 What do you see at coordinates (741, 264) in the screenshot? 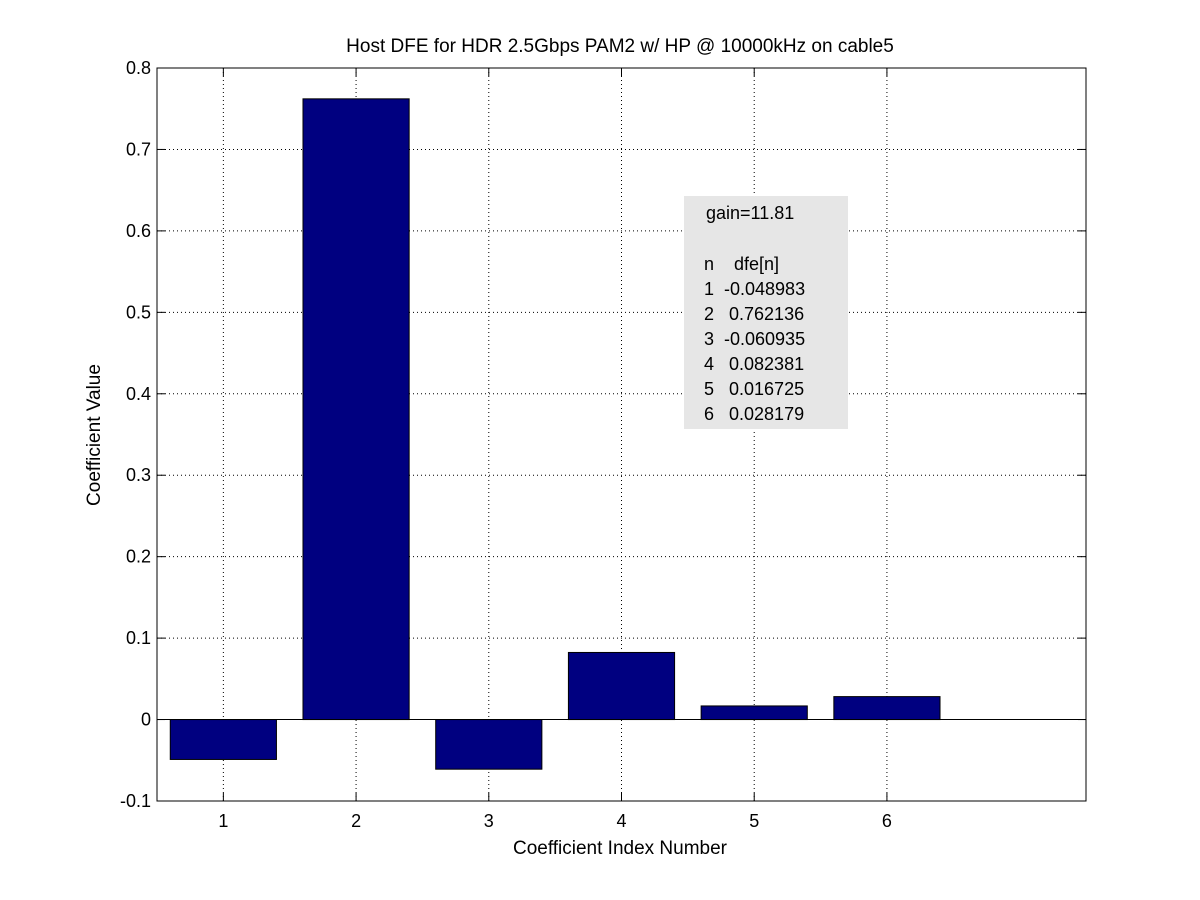
I see `annotation-header: n dfe[n]` at bounding box center [741, 264].